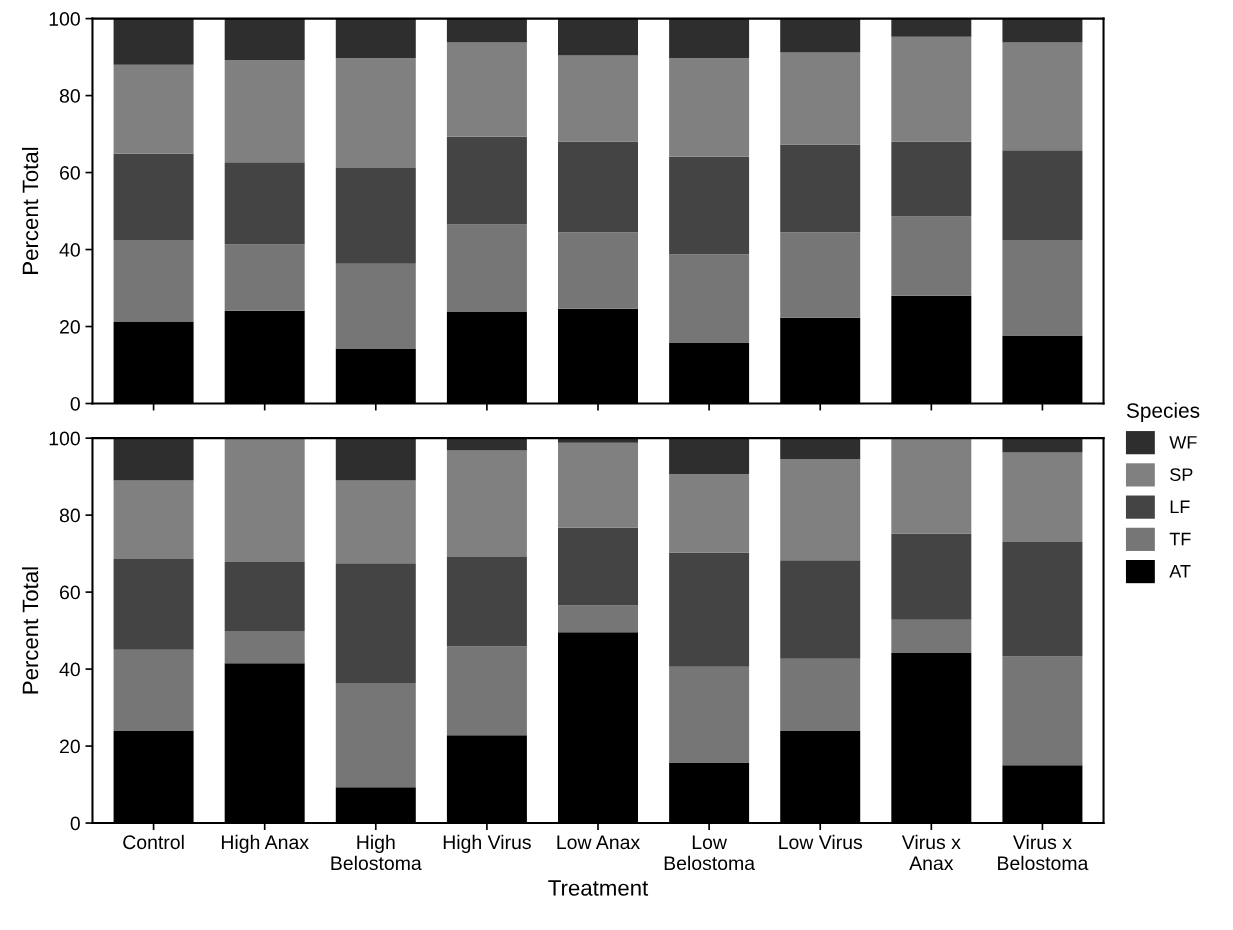 Image resolution: width=1233 pixels, height=930 pixels. What do you see at coordinates (1181, 474) in the screenshot?
I see `legend-label: SP` at bounding box center [1181, 474].